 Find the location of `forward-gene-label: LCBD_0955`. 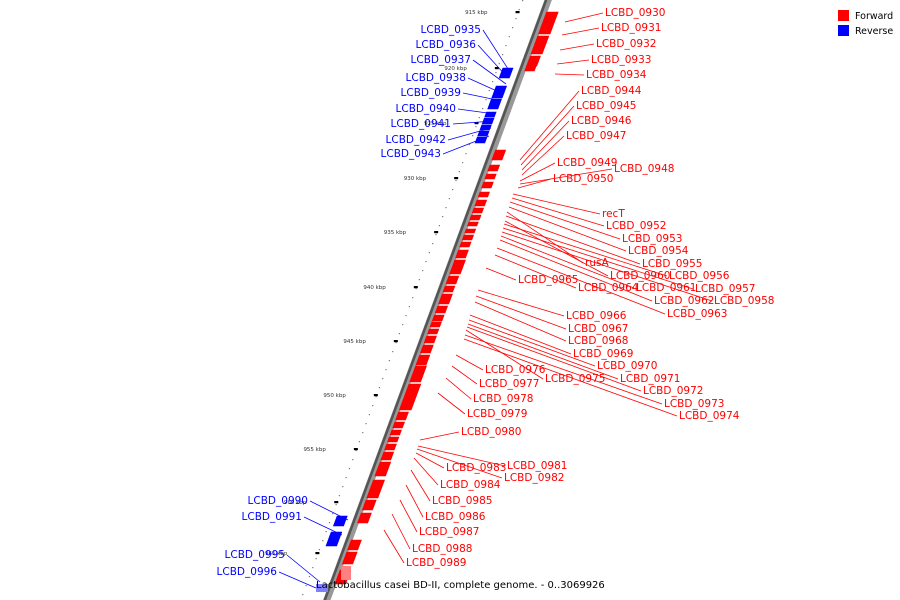

forward-gene-label: LCBD_0955 is located at coordinates (672, 264).